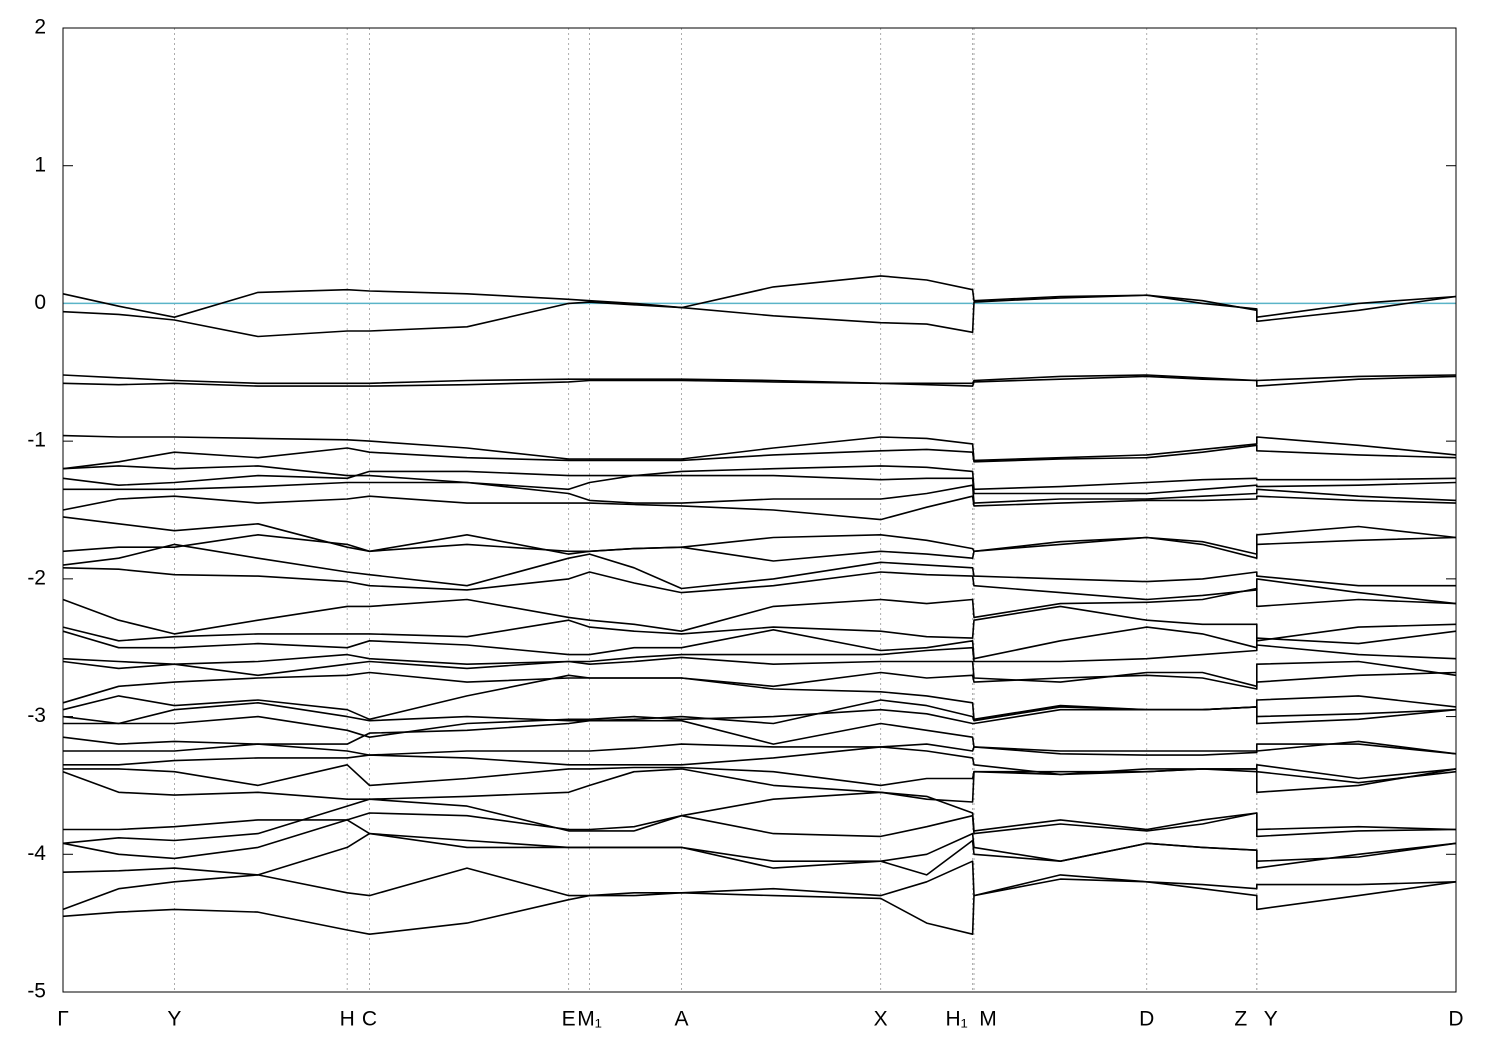 The image size is (1500, 1050). I want to click on x-tick-label: M₁, so click(589, 1019).